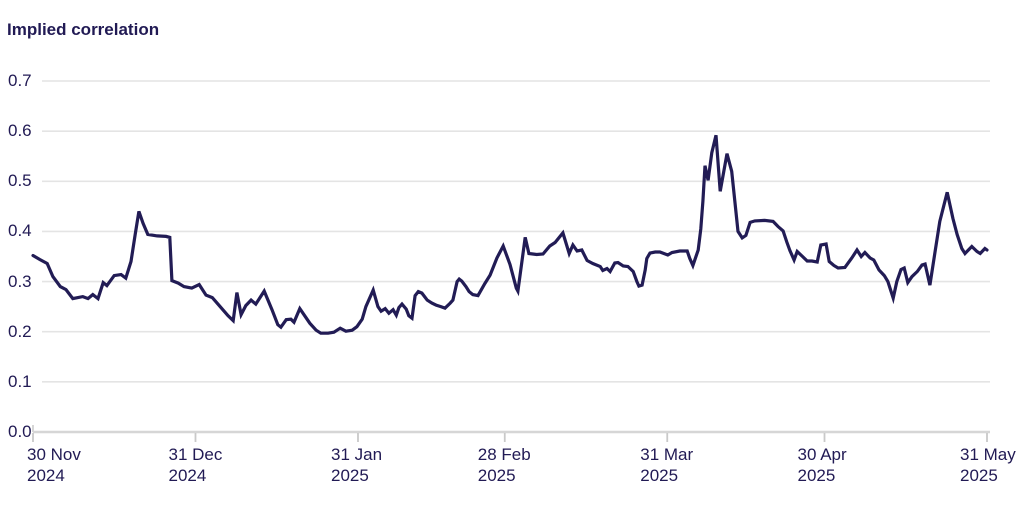 This screenshot has height=513, width=1024. What do you see at coordinates (20, 181) in the screenshot?
I see `y-axis-label: 0.5` at bounding box center [20, 181].